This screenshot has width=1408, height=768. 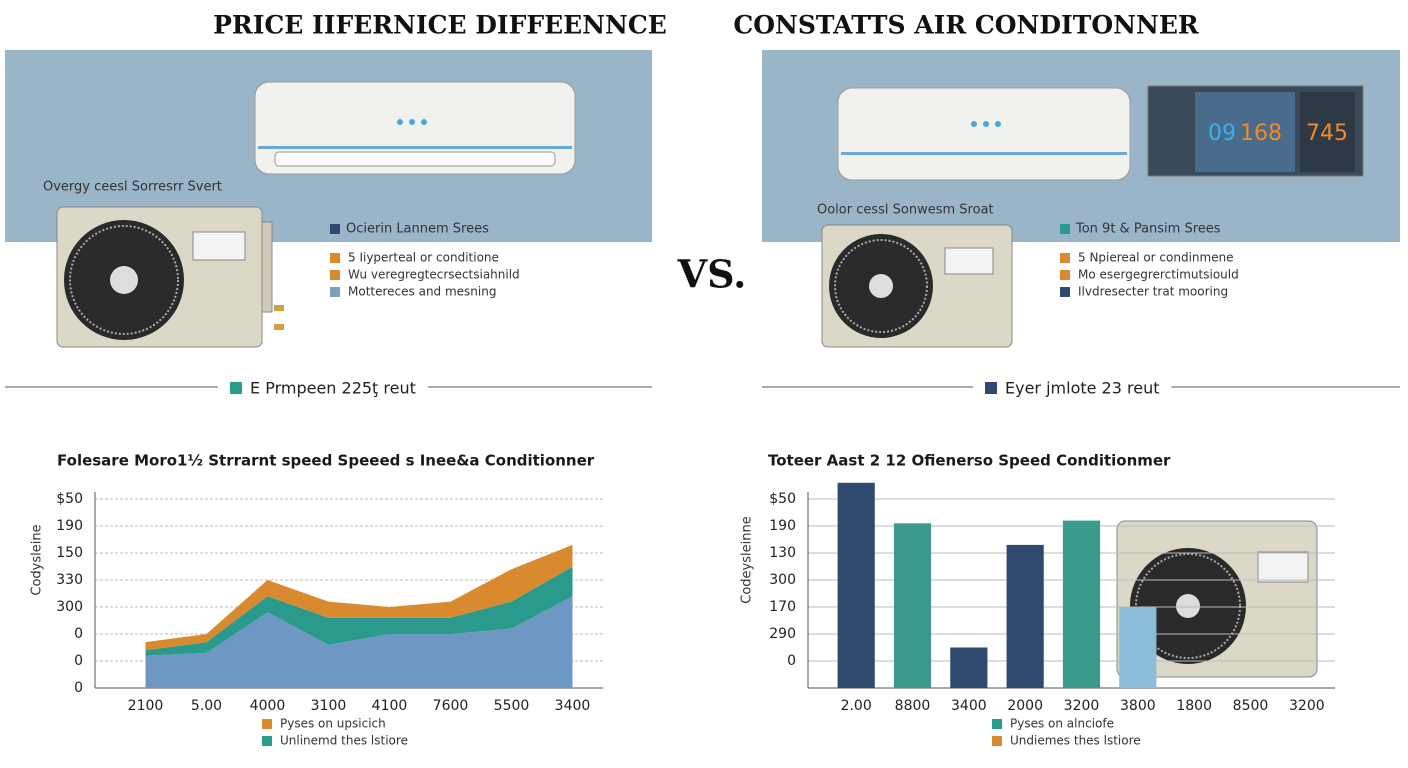 What do you see at coordinates (440, 25) in the screenshot?
I see `panel-title: PRICE IIFERNICE DIFFEENNCE` at bounding box center [440, 25].